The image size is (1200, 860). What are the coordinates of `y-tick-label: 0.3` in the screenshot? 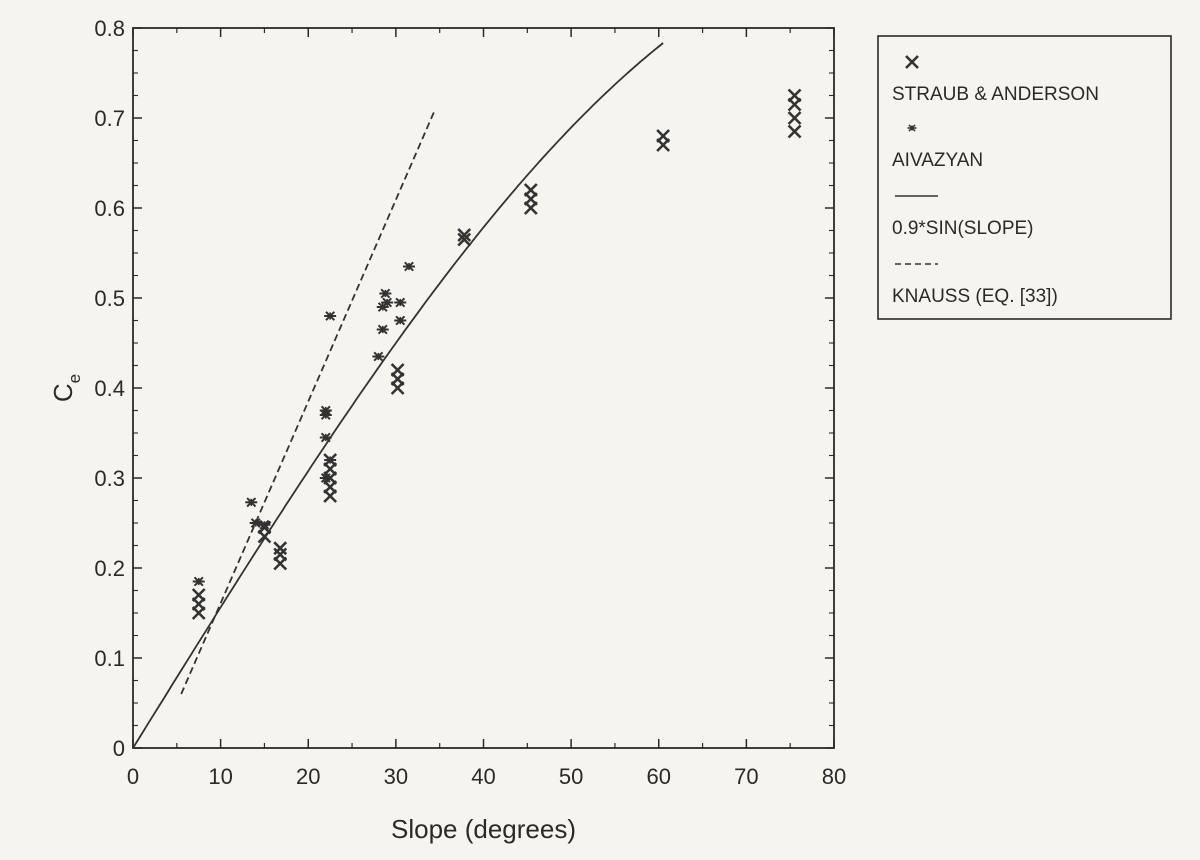 It's located at (109, 478).